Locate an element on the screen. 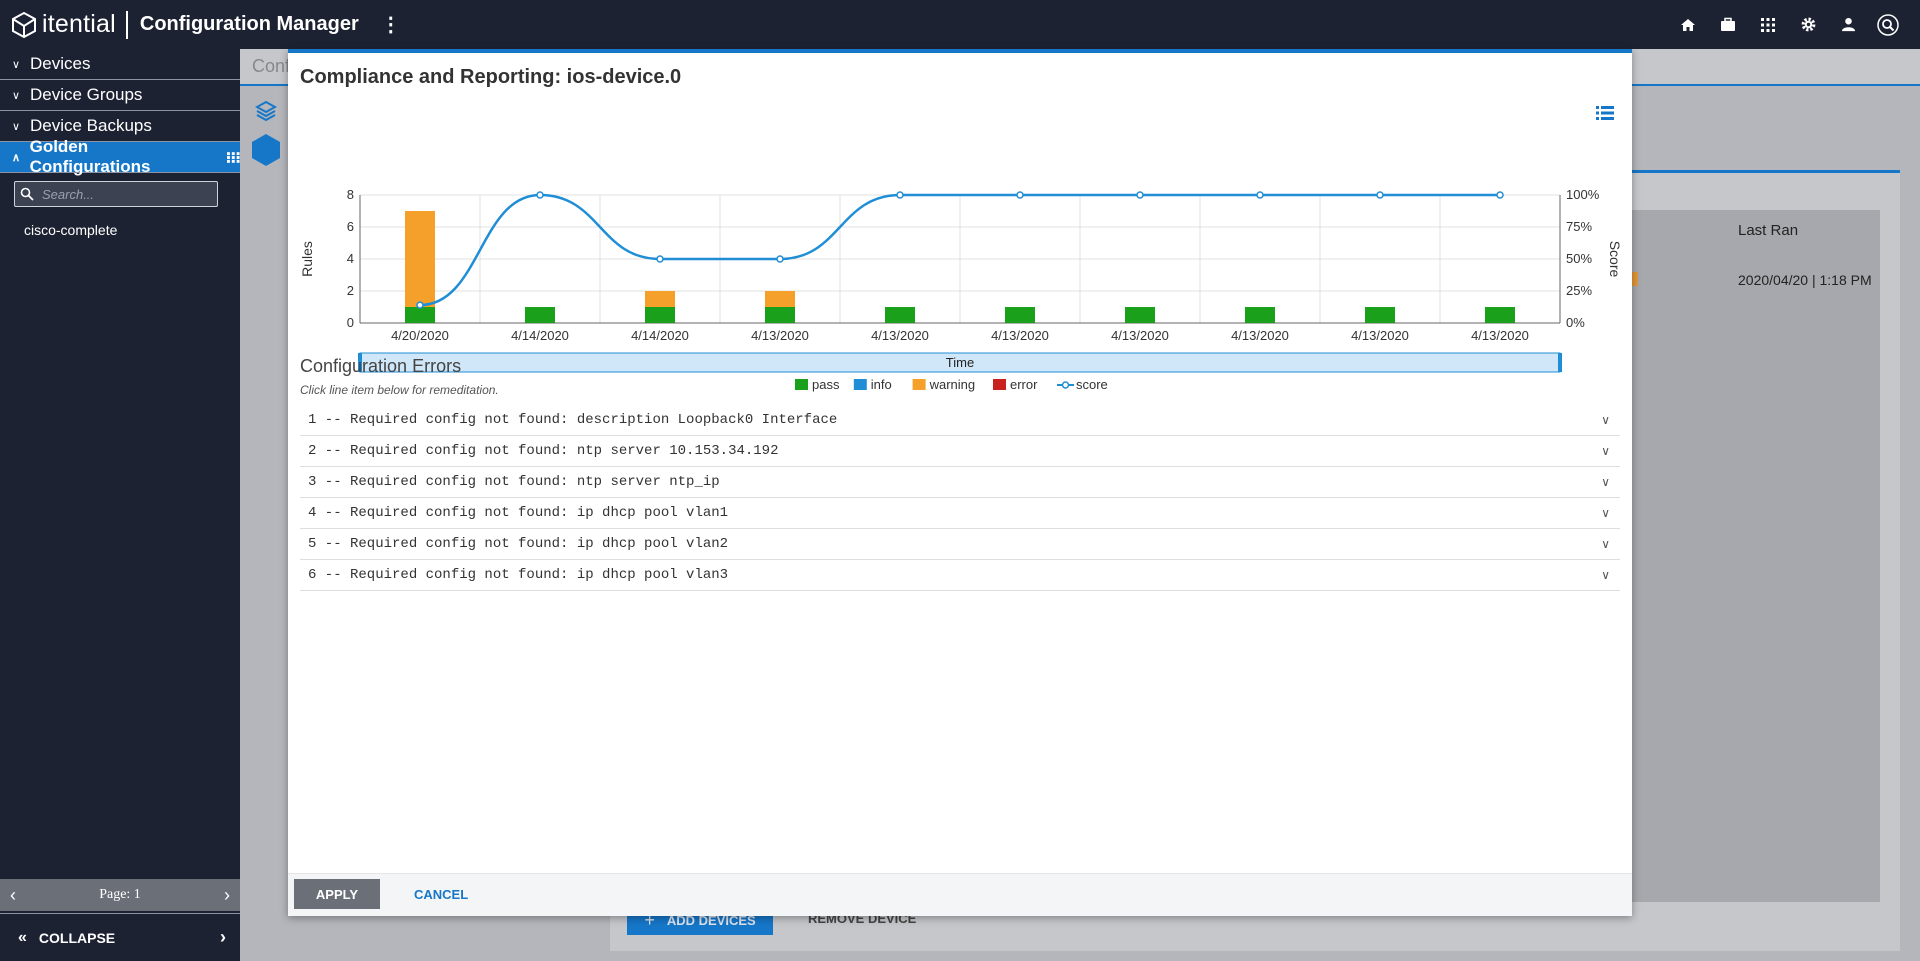  sidebar-item-device-backups: ∨ Device Backups is located at coordinates (120, 126).